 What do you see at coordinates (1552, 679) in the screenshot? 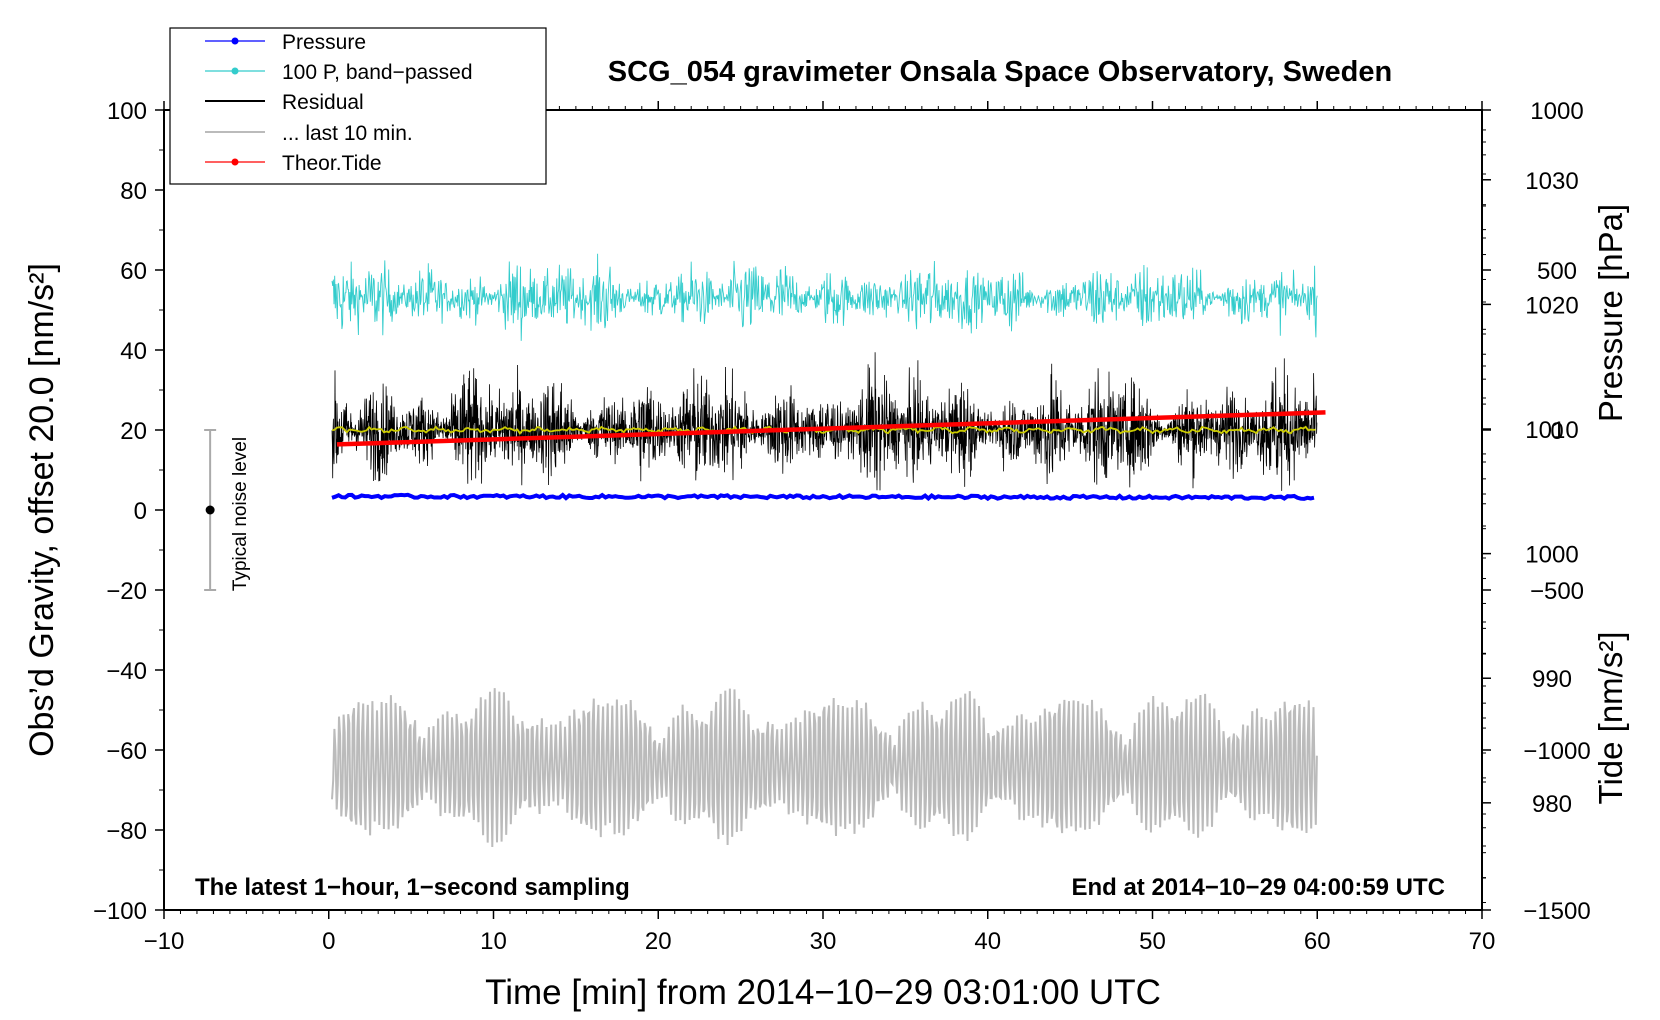
I see `pressure-tick-label: 990` at bounding box center [1552, 679].